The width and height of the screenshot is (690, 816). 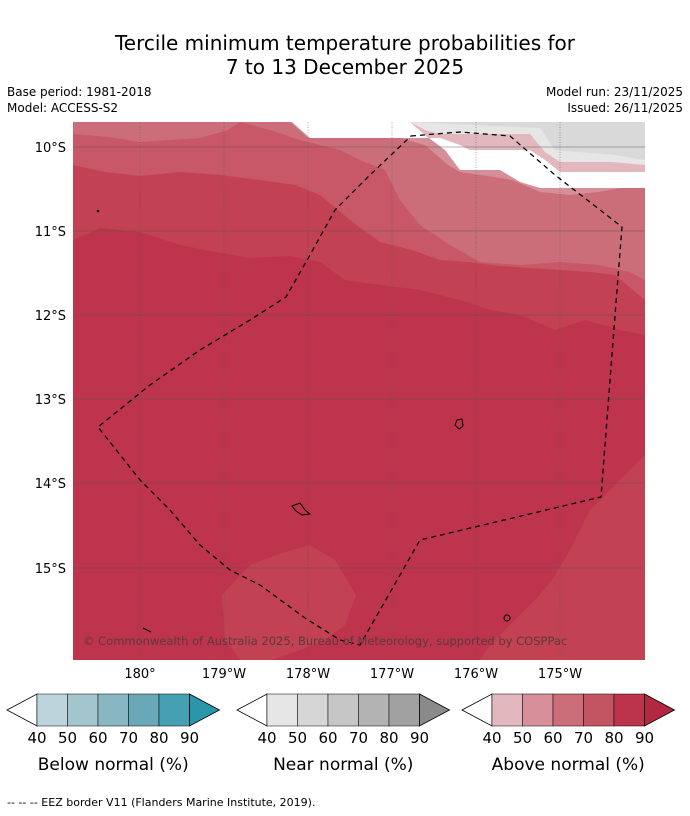 I want to click on colorbar-above: 40 50 60 70 80 90 Above normal (%), so click(x=568, y=734).